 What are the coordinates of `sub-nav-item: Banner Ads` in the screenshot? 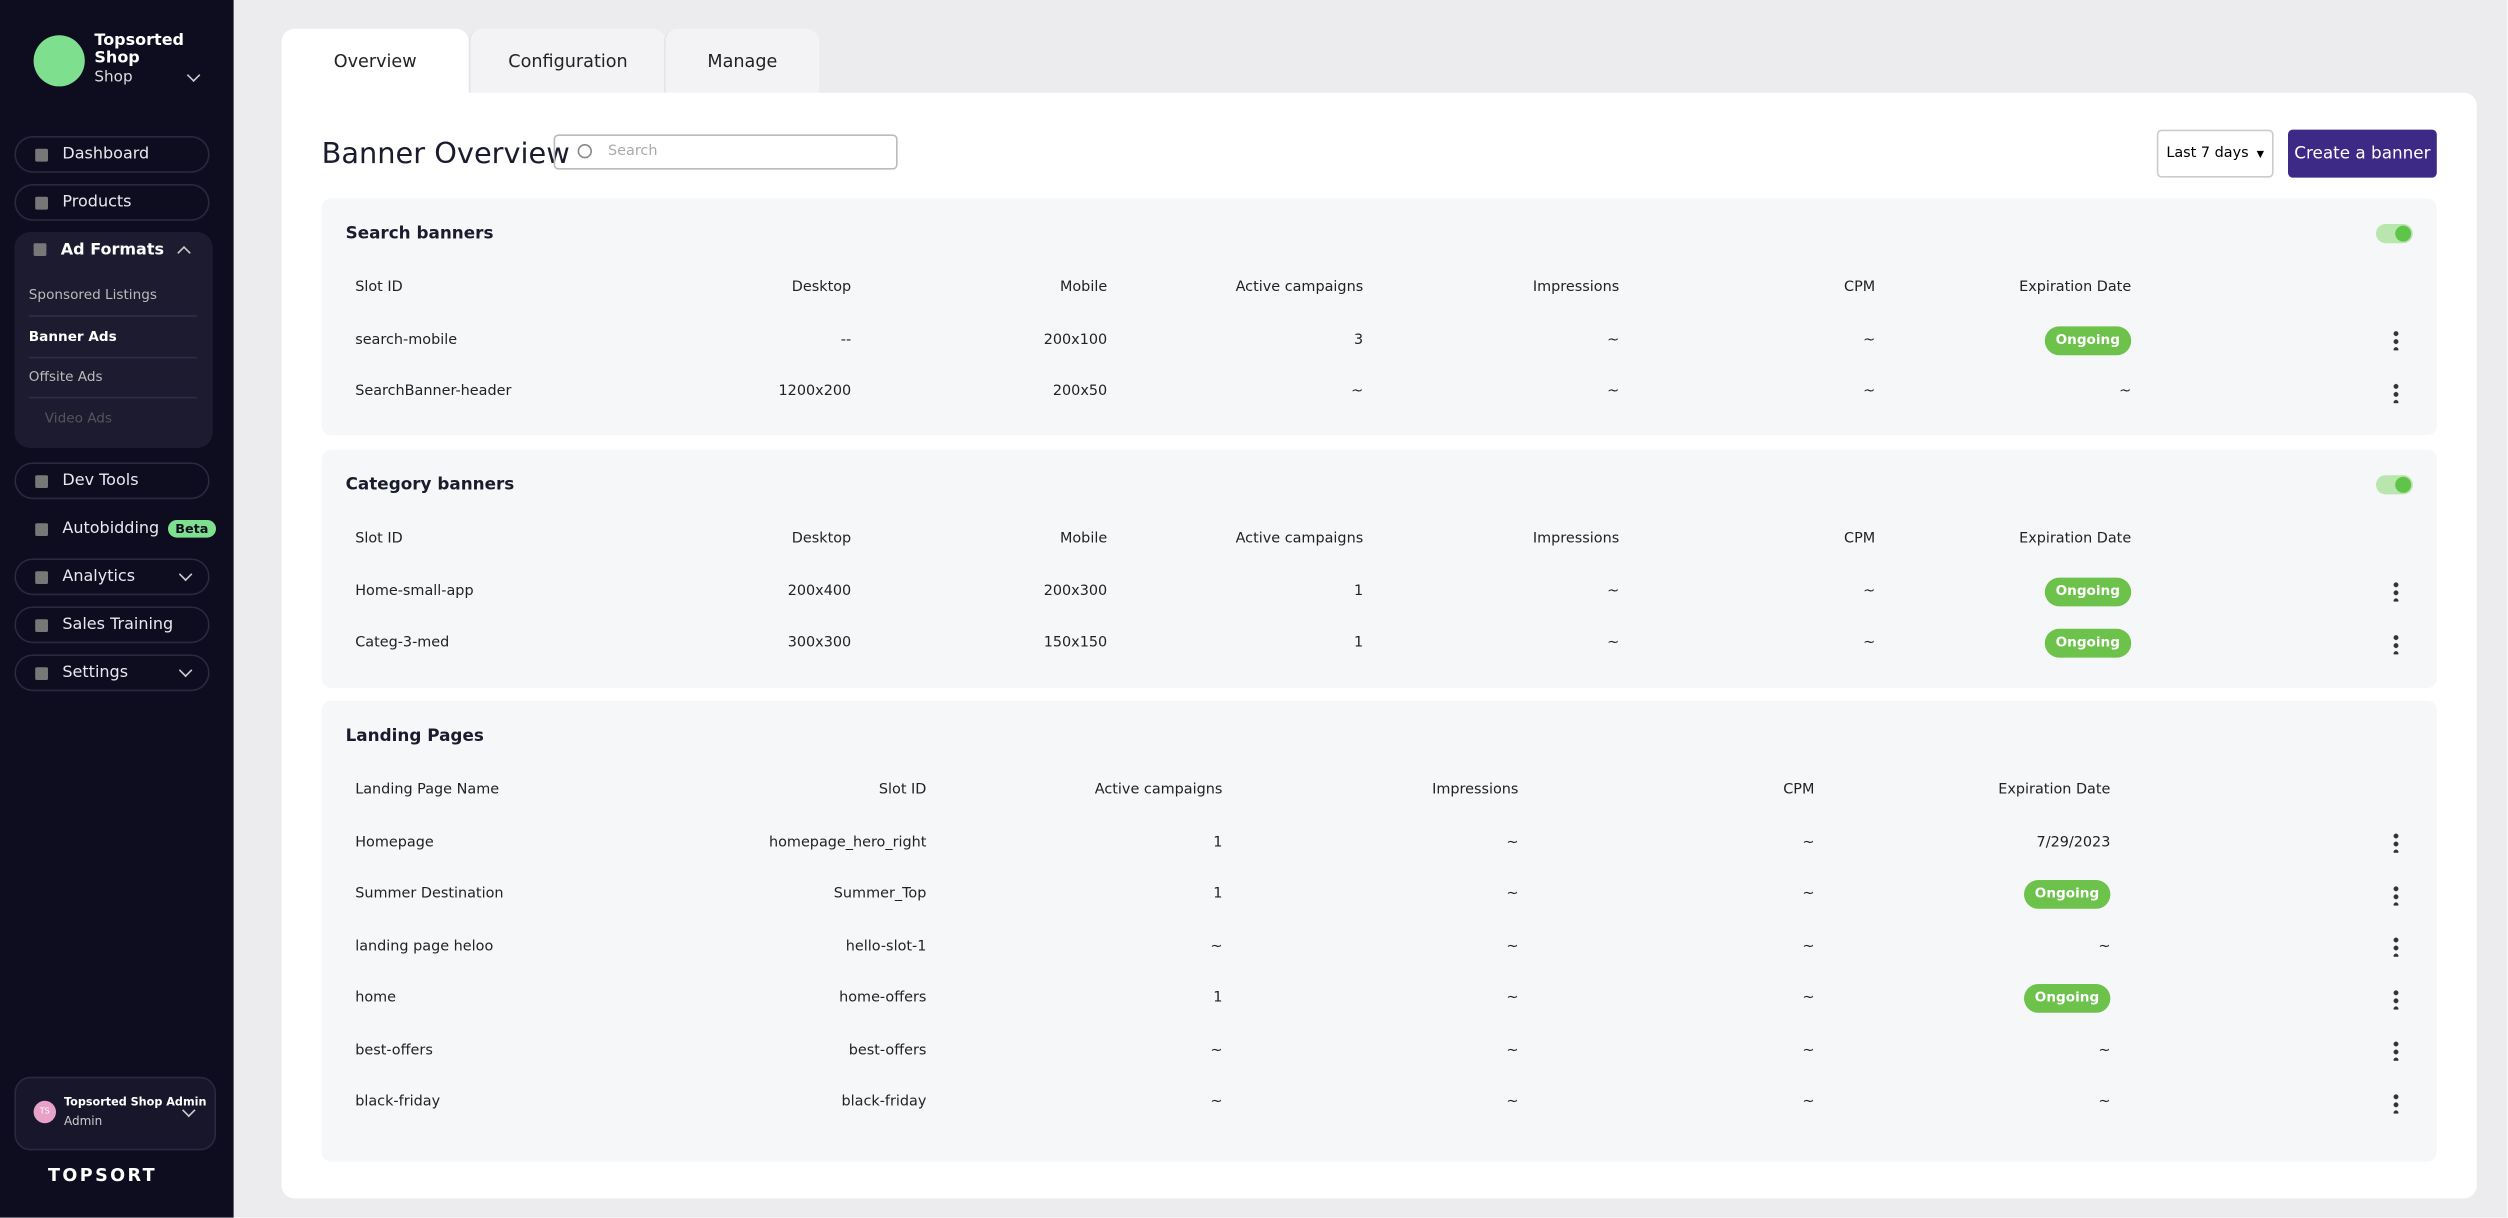 It's located at (72, 336).